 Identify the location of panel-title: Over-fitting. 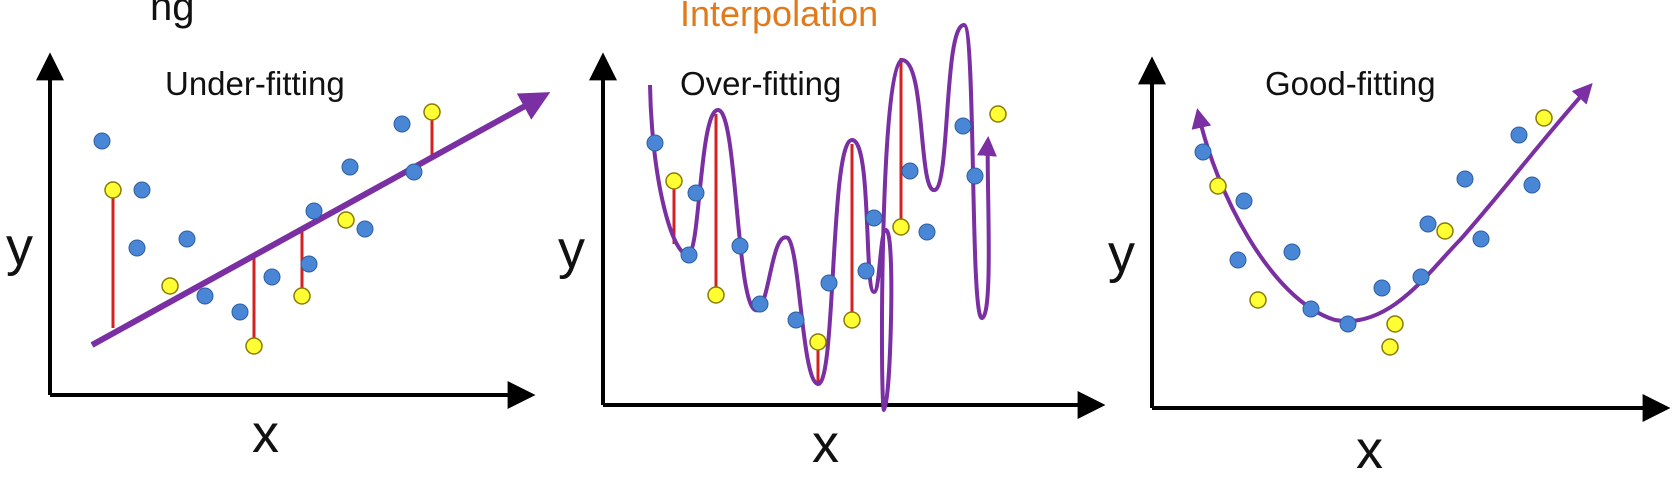
(760, 83).